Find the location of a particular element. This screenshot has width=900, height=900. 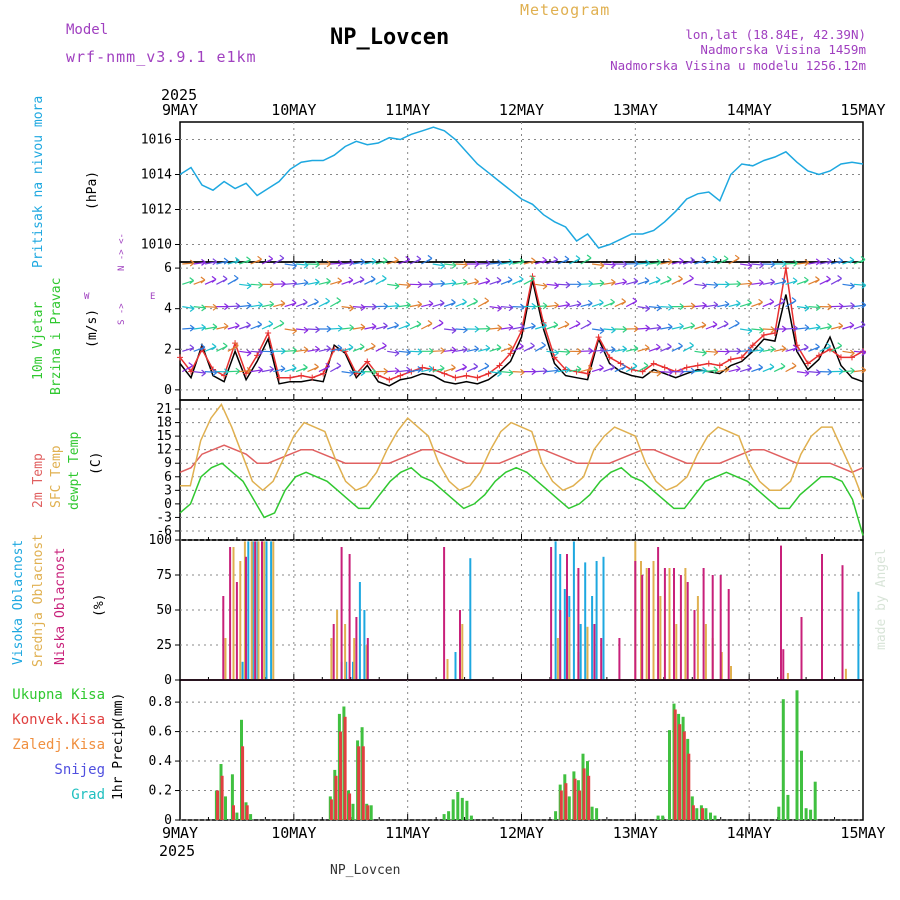

x-tick-label-bottom: 12MAY is located at coordinates (521, 833).